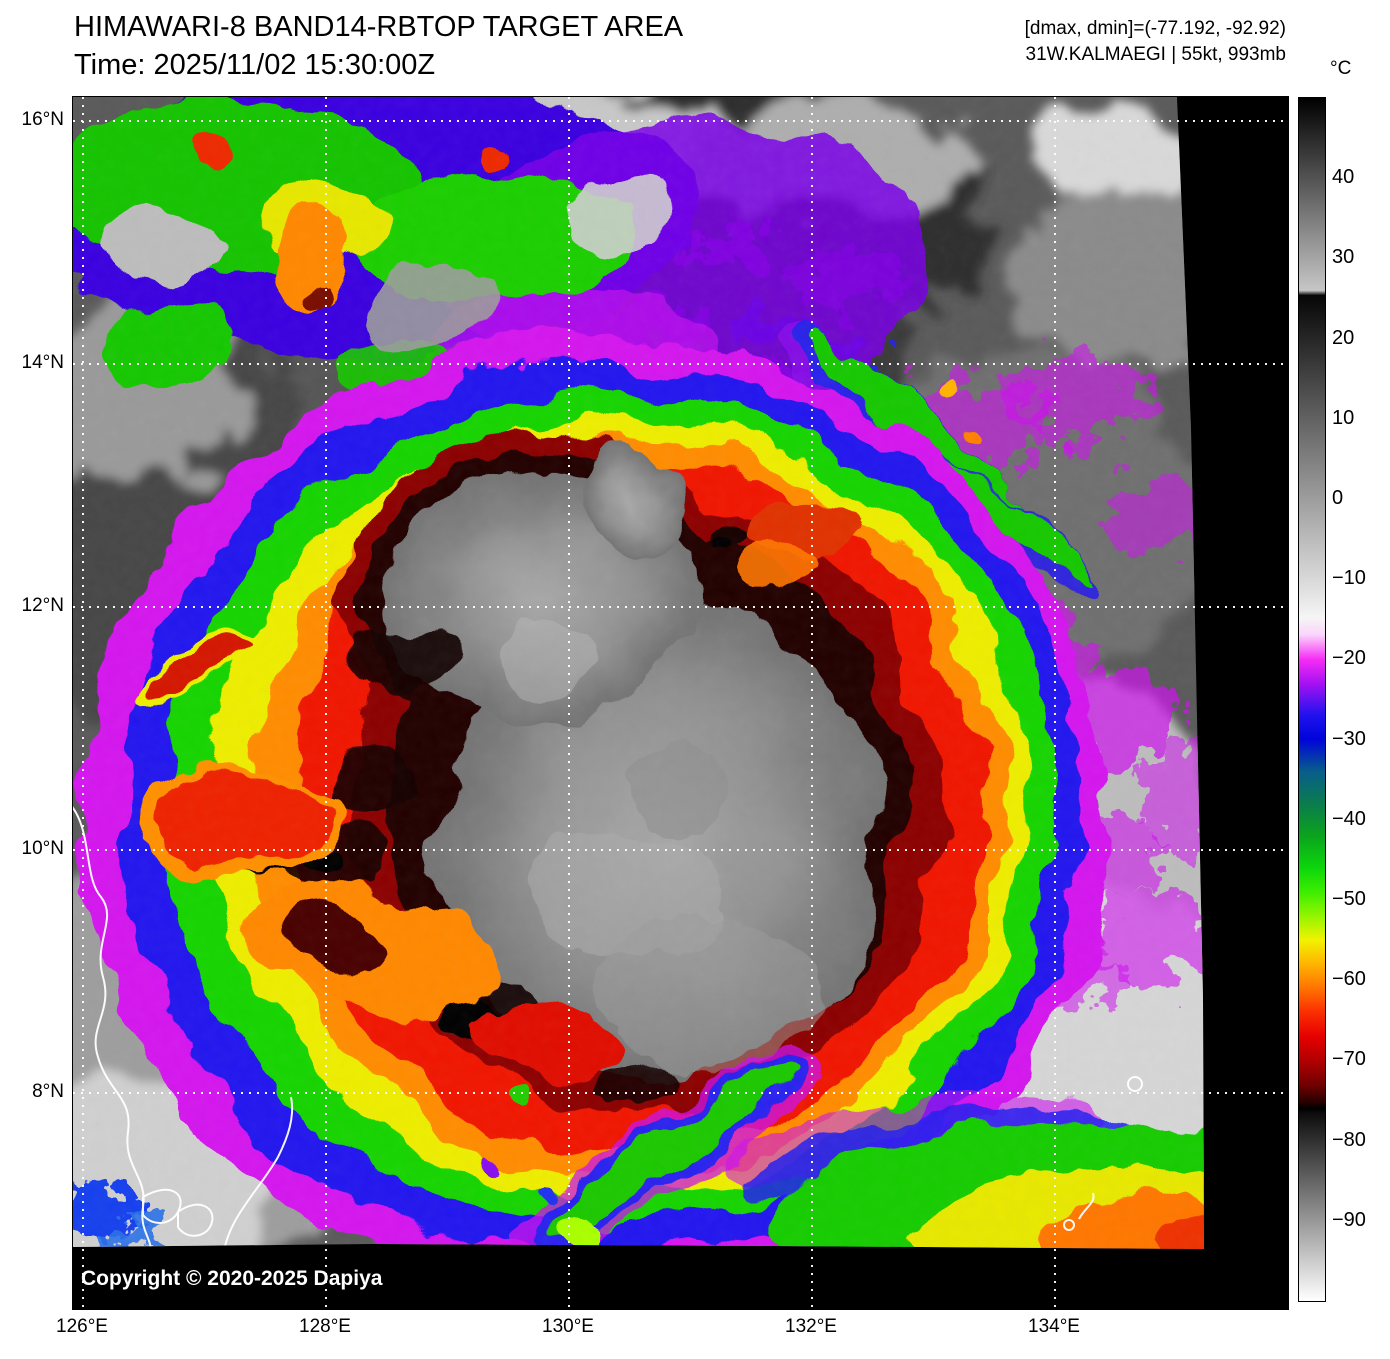 This screenshot has width=1390, height=1359. Describe the element at coordinates (1349, 899) in the screenshot. I see `colorbar-tick-label: −50` at that location.